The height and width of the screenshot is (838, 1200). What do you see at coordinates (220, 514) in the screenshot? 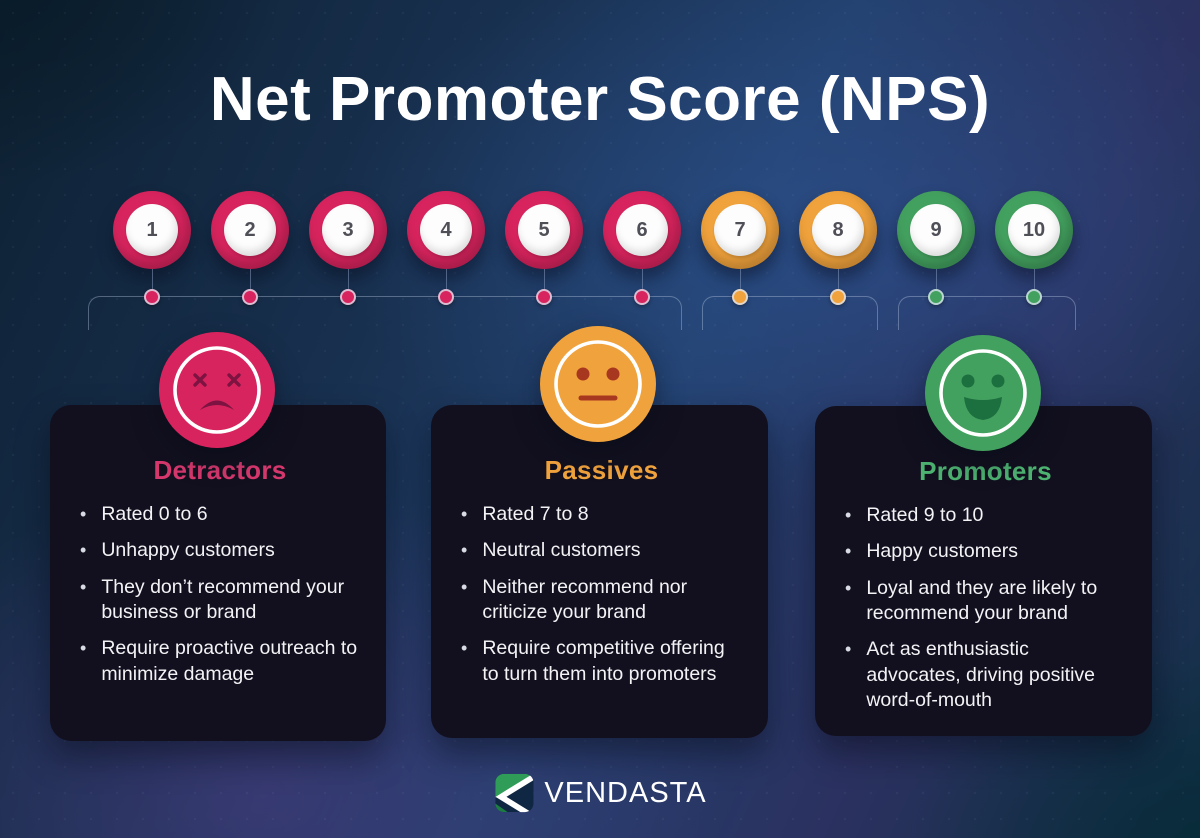
I see `bullet-item: • Rated 0 to 6` at bounding box center [220, 514].